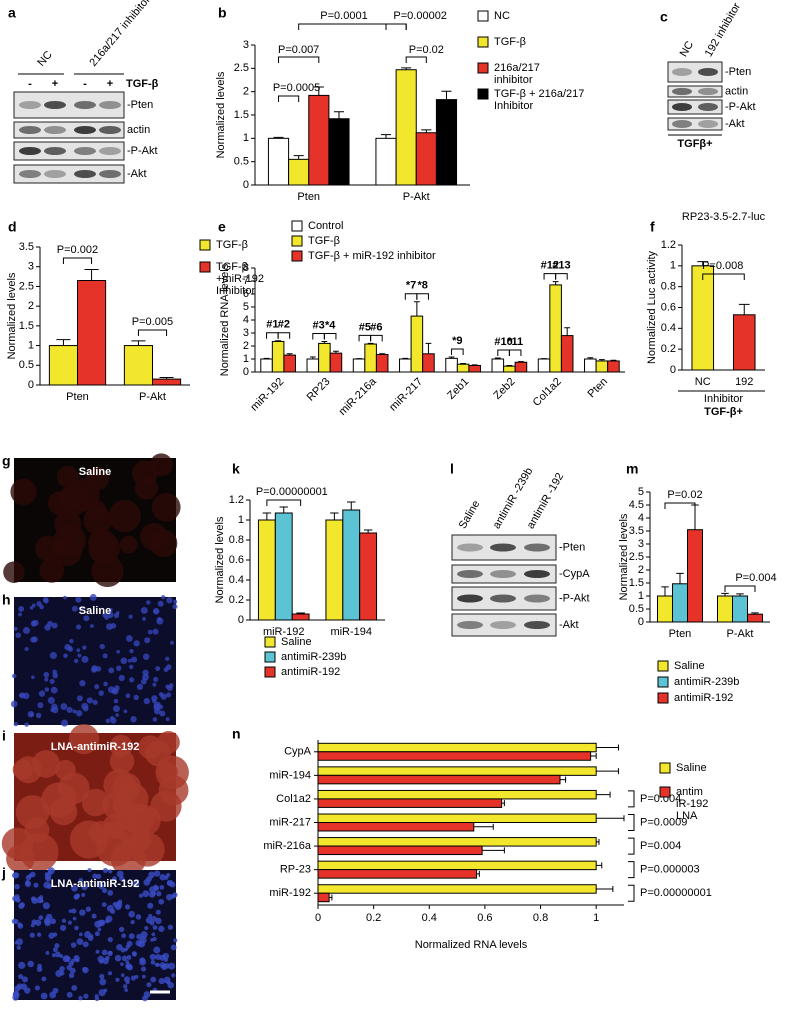 The width and height of the screenshot is (800, 1019). Describe the element at coordinates (140, 105) in the screenshot. I see `band-label: -Pten` at that location.